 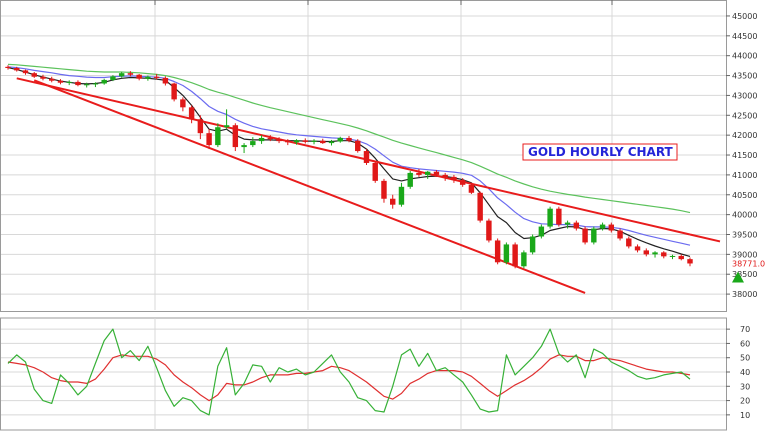 I want to click on price-axis-label: 40500, so click(x=744, y=195).